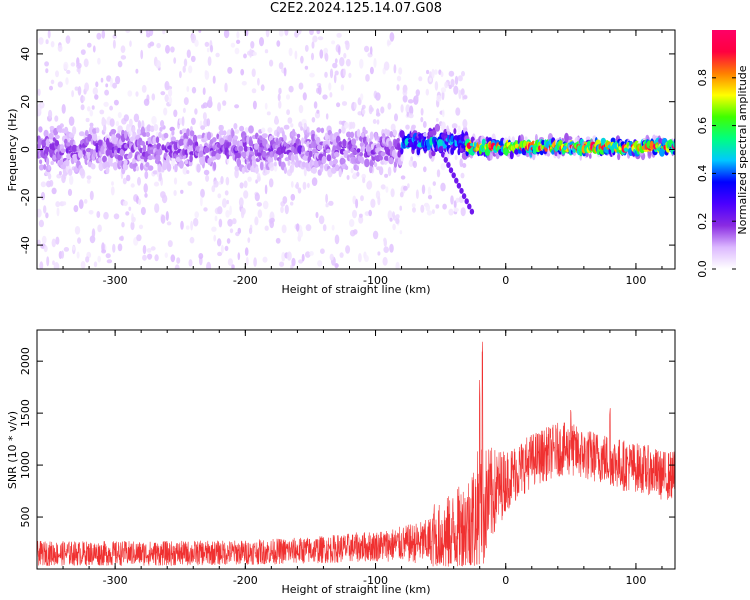  Describe the element at coordinates (245, 280) in the screenshot. I see `spectrogram-xtick-label: -200` at that location.